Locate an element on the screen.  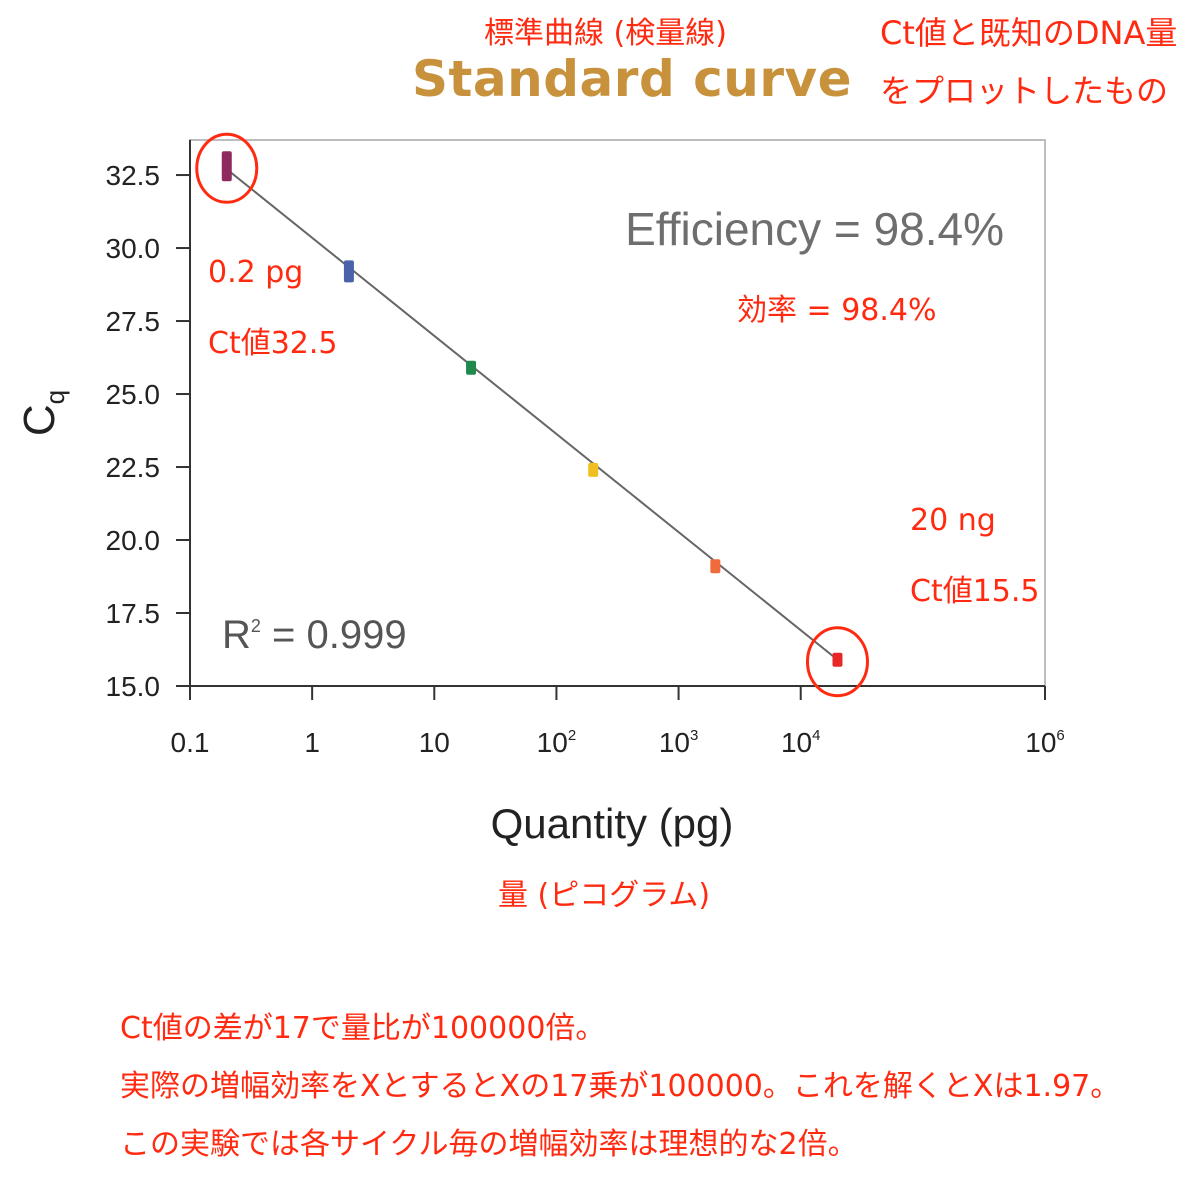
efficiency-text: Efficiency = 98.4% is located at coordinates (814, 229).